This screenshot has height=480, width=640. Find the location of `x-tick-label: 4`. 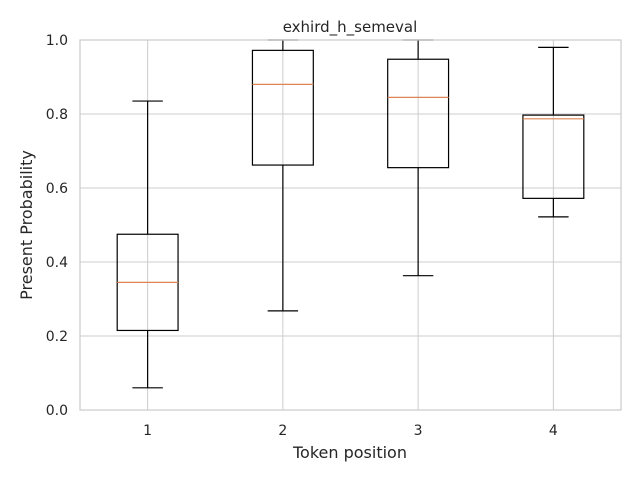

x-tick-label: 4 is located at coordinates (553, 431).